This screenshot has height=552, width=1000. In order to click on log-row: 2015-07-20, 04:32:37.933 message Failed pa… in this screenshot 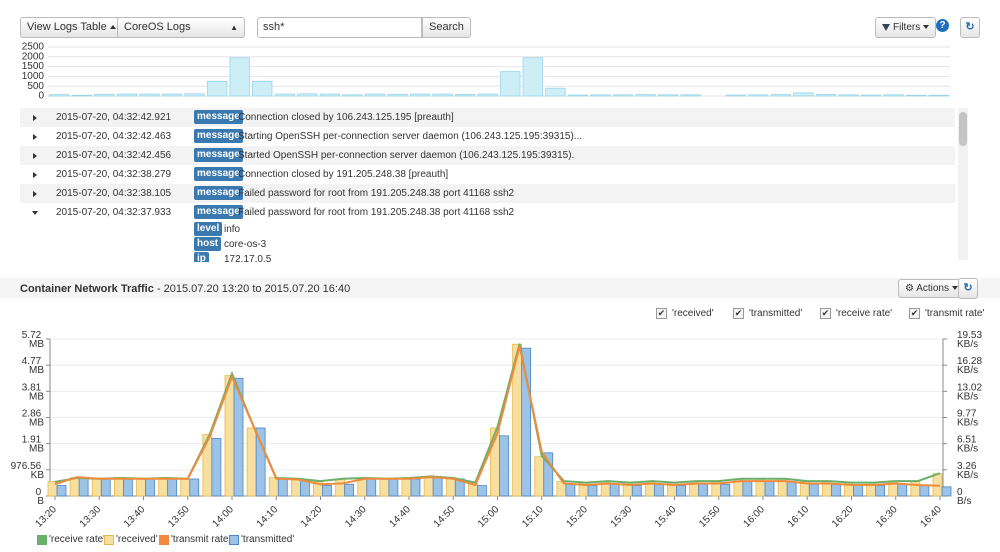, I will do `click(487, 212)`.